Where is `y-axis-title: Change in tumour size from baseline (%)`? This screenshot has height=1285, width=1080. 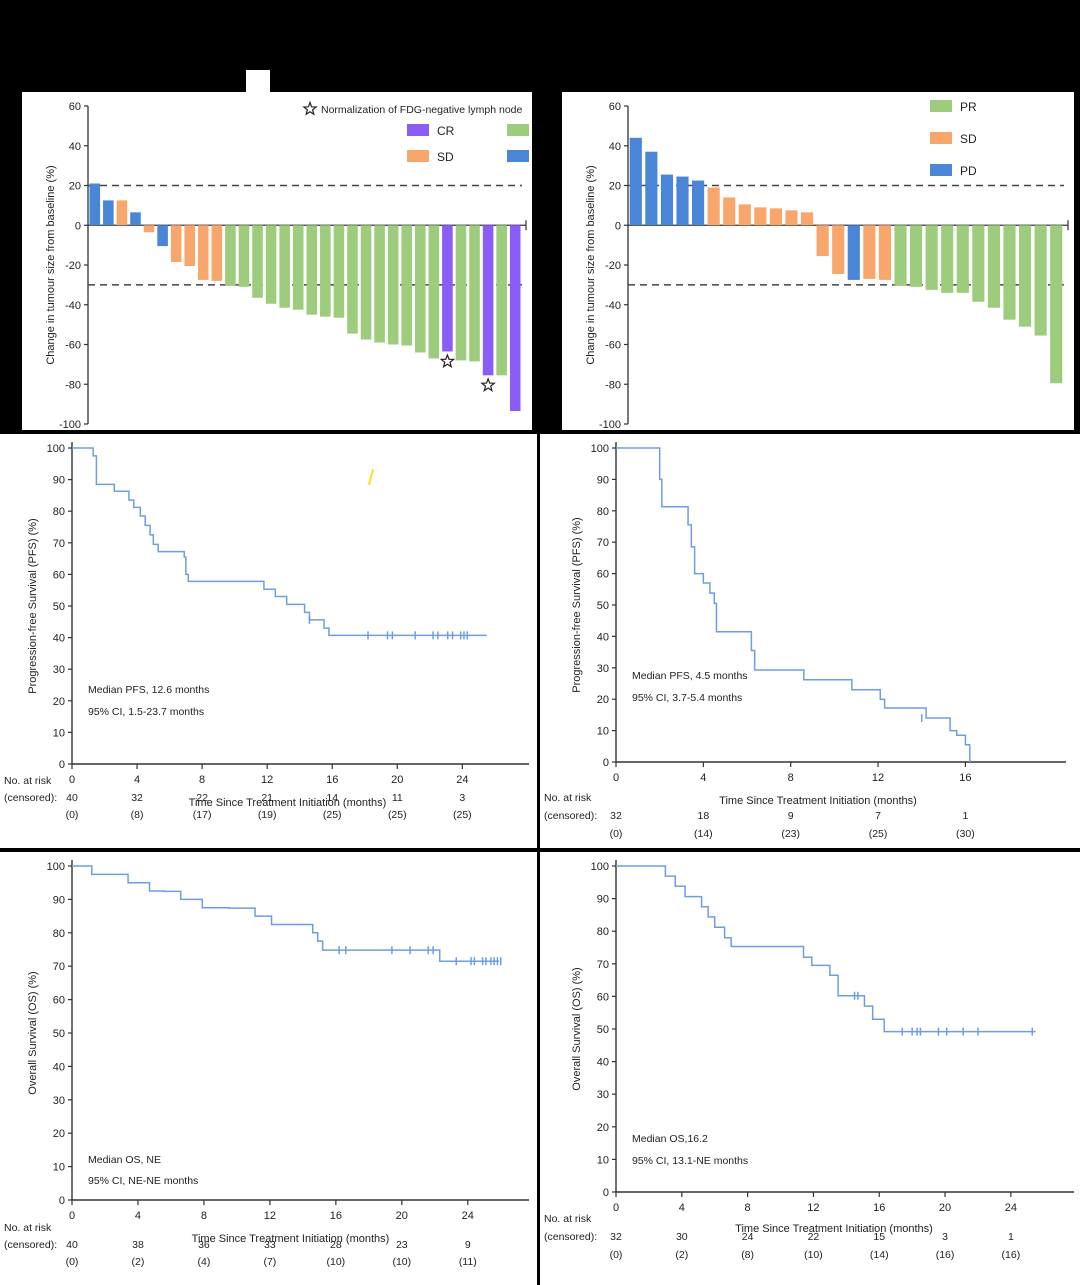 y-axis-title: Change in tumour size from baseline (%) is located at coordinates (591, 264).